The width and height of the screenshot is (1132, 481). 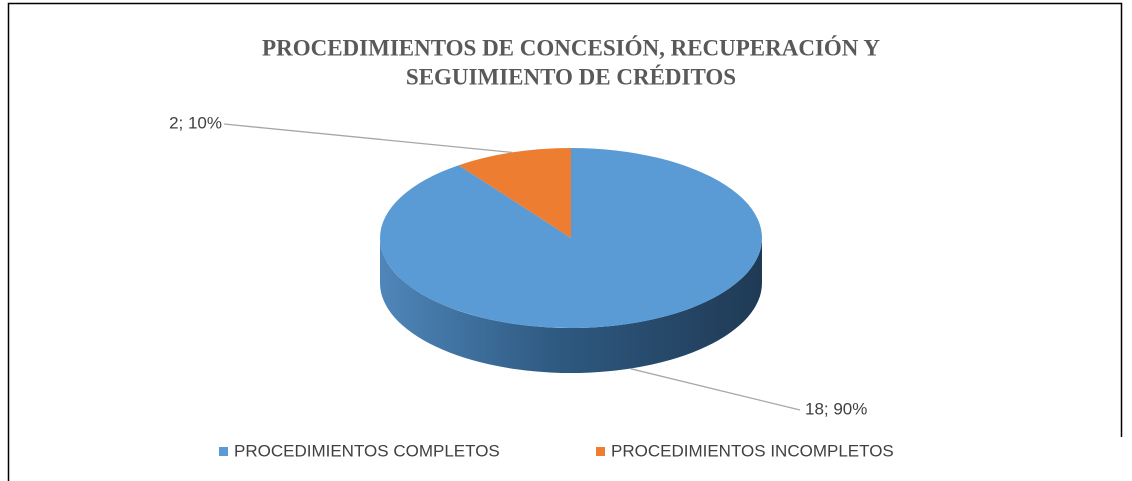 What do you see at coordinates (367, 450) in the screenshot?
I see `legend-label: PROCEDIMIENTOS COMPLETOS` at bounding box center [367, 450].